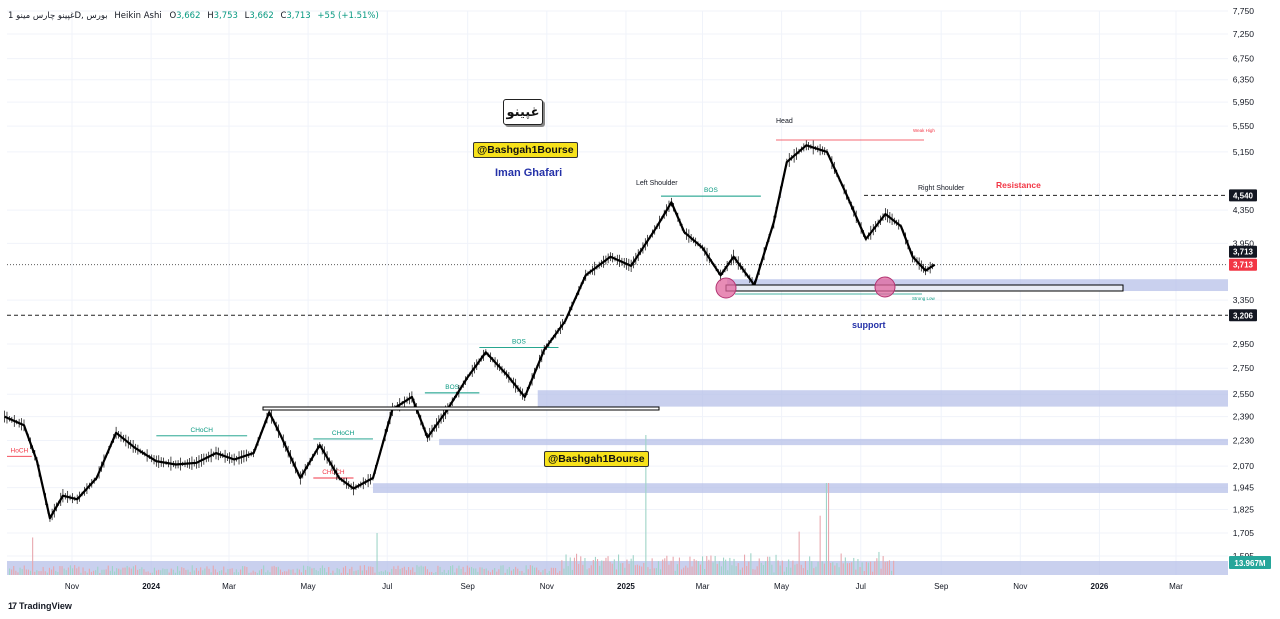 Image resolution: width=1280 pixels, height=619 pixels. I want to click on x-tick-label: Nov, so click(1020, 586).